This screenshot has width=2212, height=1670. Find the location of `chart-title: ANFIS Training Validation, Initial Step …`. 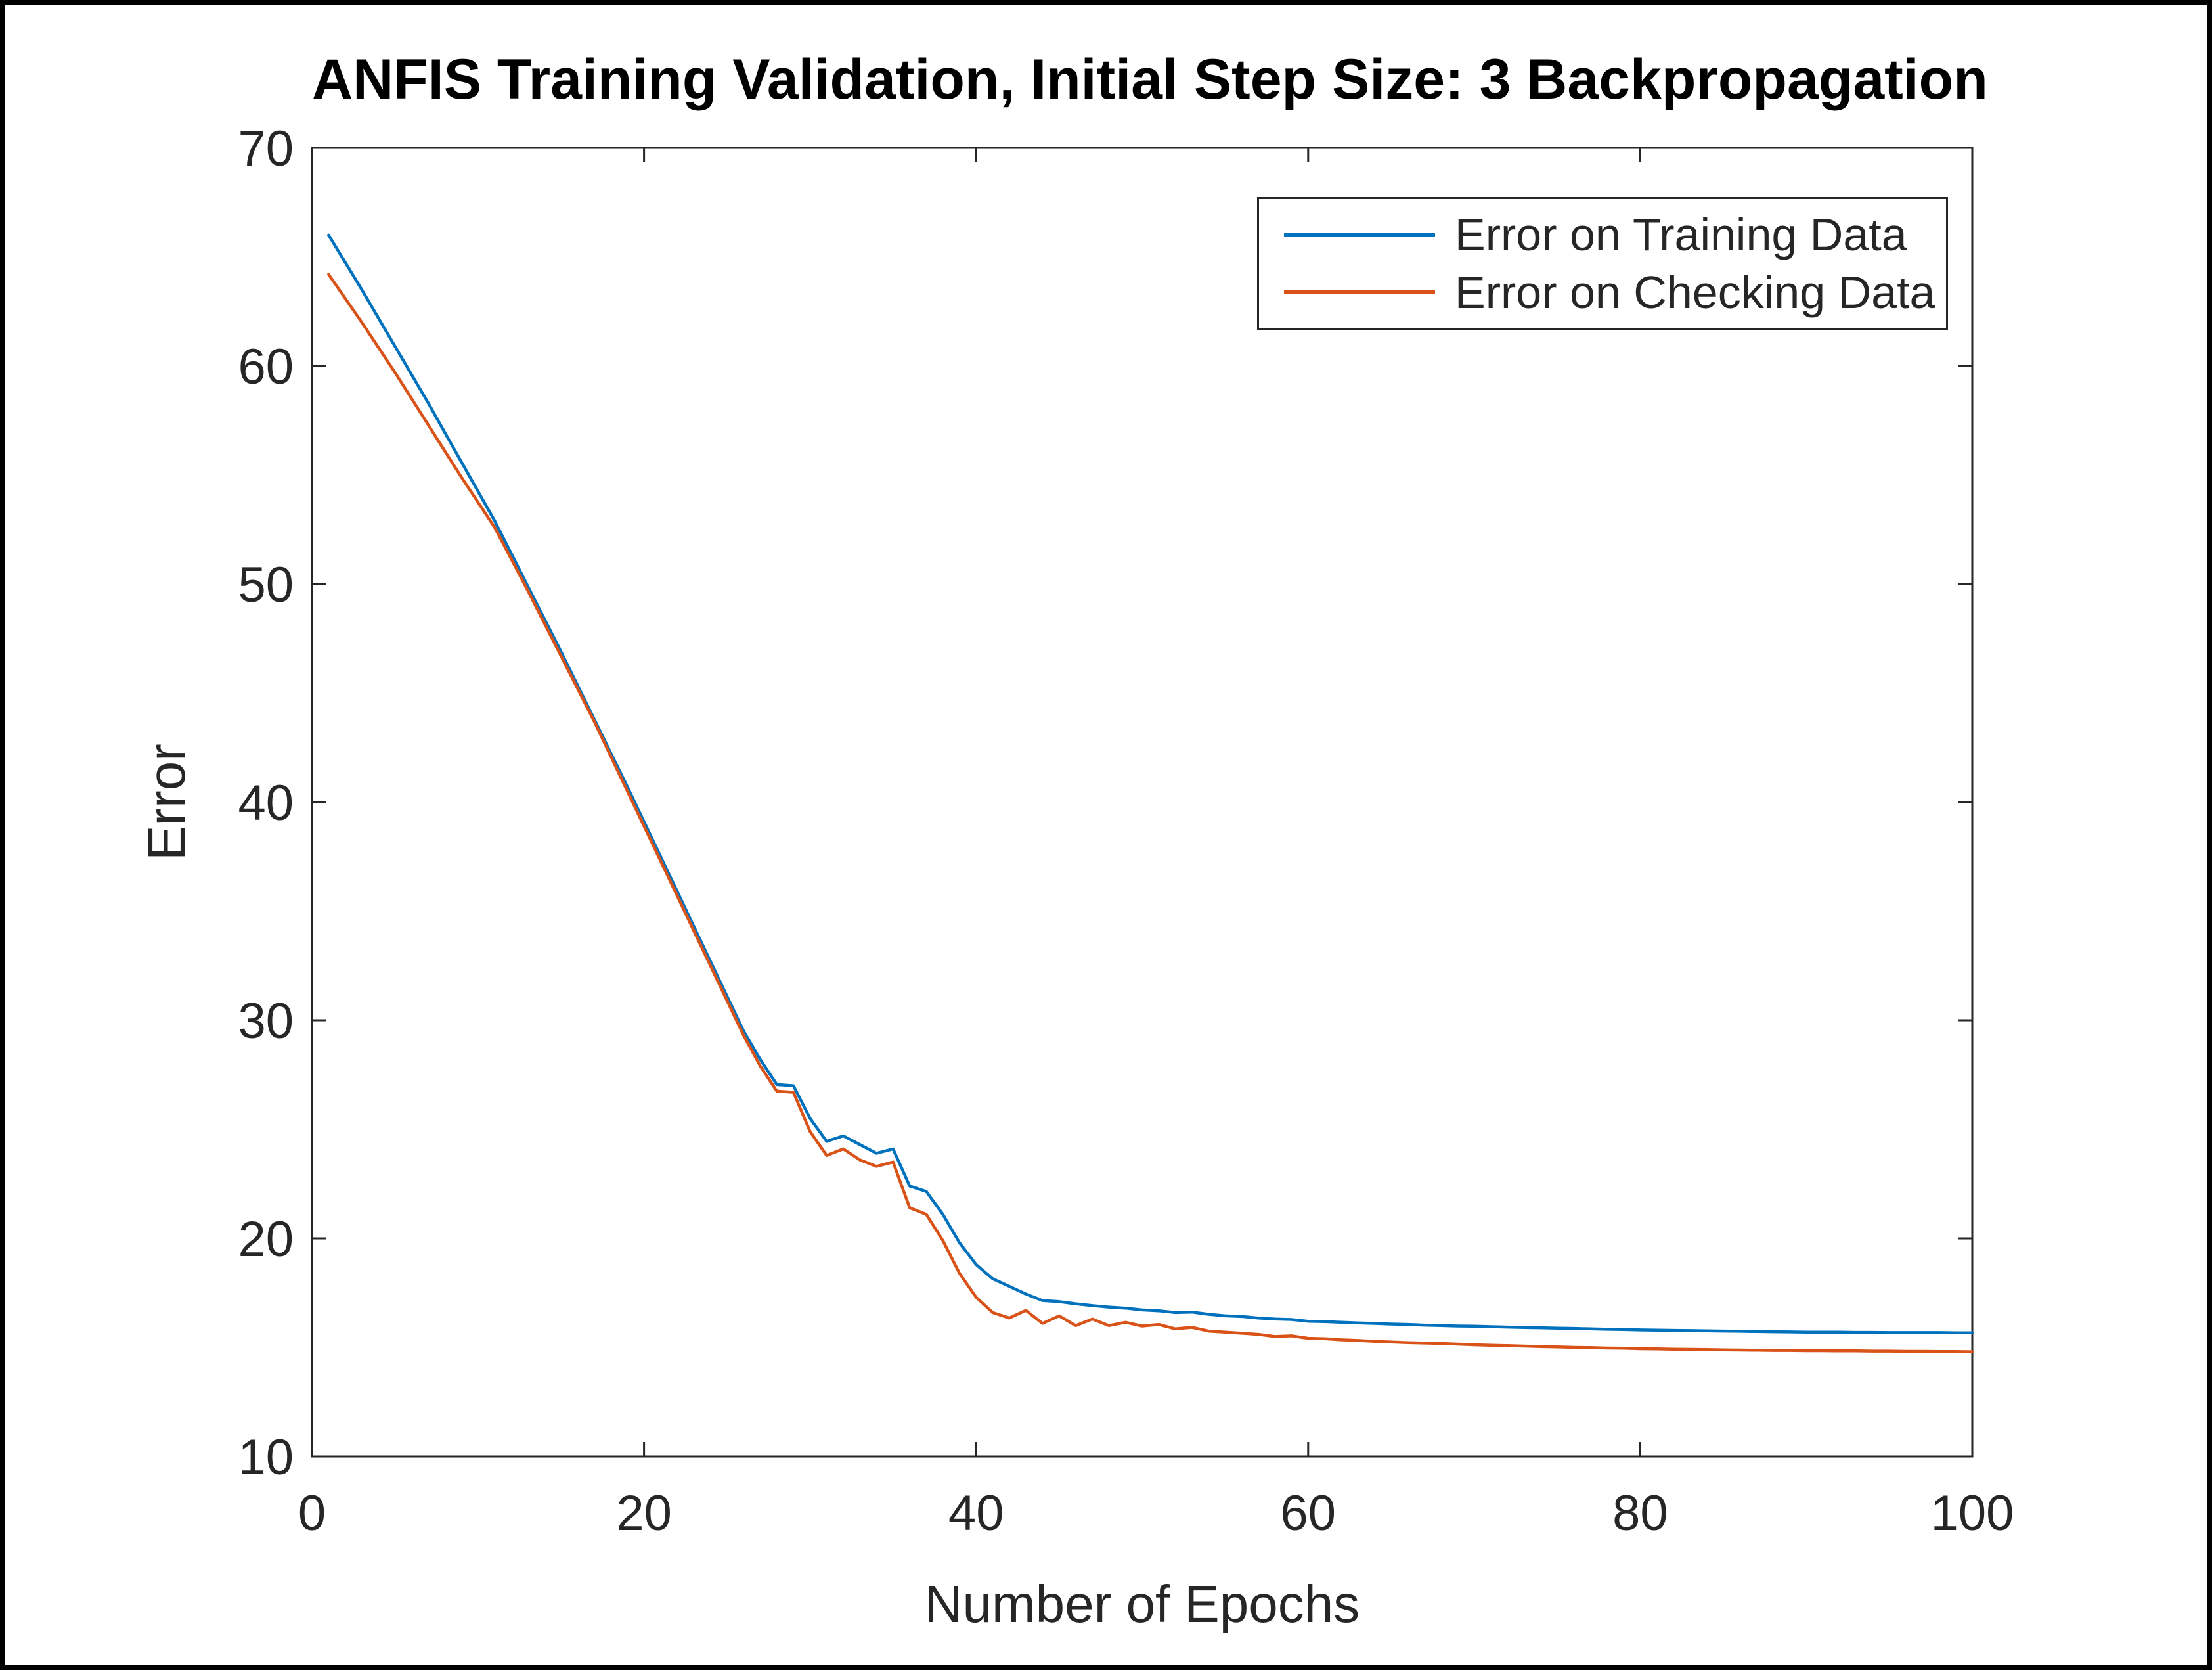

chart-title: ANFIS Training Validation, Initial Step … is located at coordinates (1150, 79).